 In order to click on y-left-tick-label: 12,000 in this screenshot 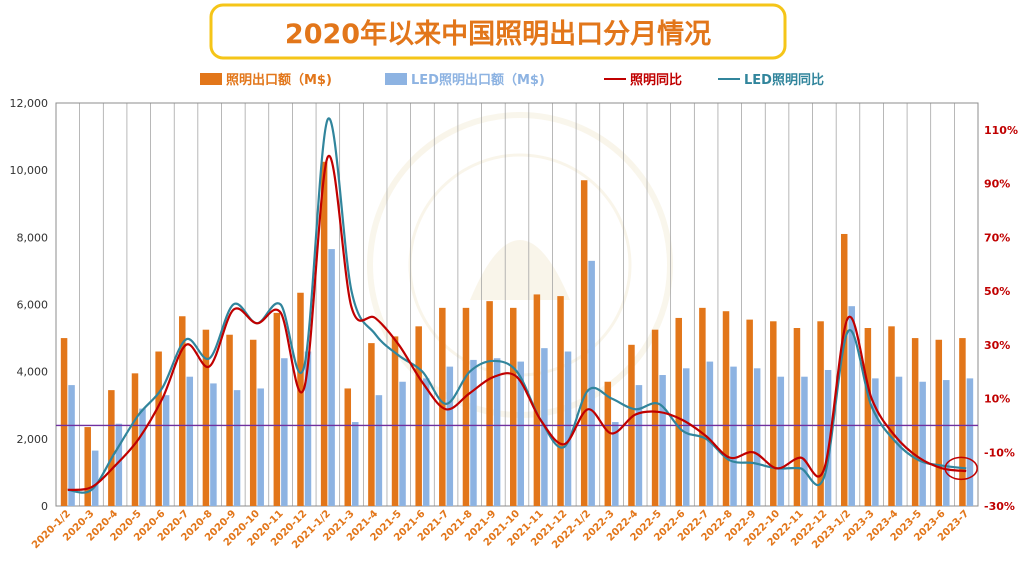, I will do `click(29, 103)`.